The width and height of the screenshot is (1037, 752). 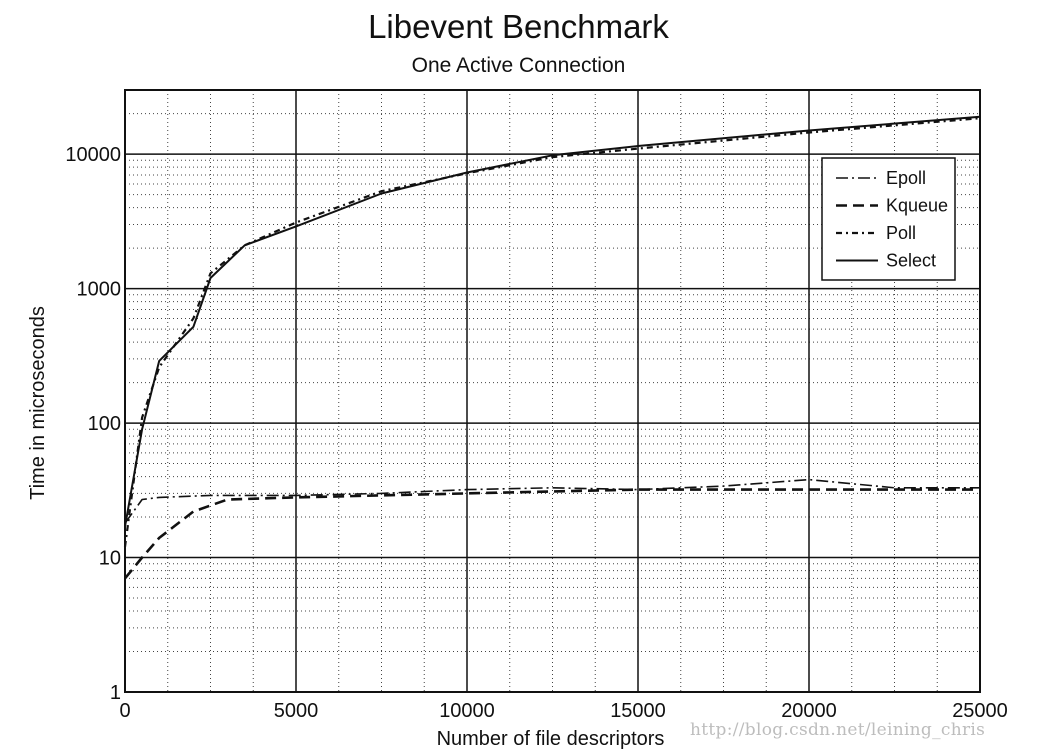 What do you see at coordinates (93, 155) in the screenshot?
I see `y-tick-label: 10000` at bounding box center [93, 155].